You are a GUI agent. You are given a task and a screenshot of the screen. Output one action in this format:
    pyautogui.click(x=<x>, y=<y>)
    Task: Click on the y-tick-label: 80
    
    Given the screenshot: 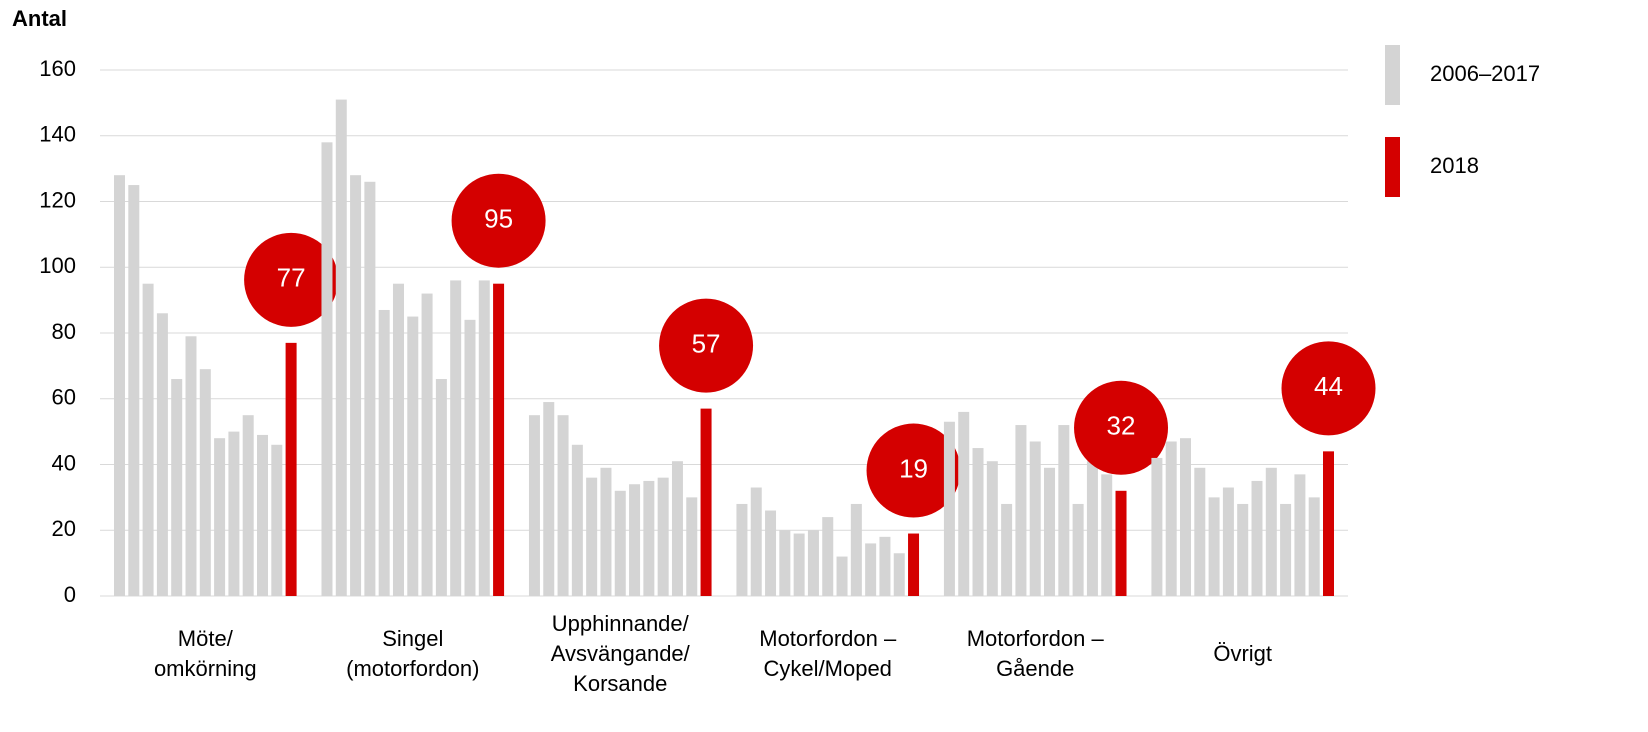 What is the action you would take?
    pyautogui.click(x=64, y=331)
    